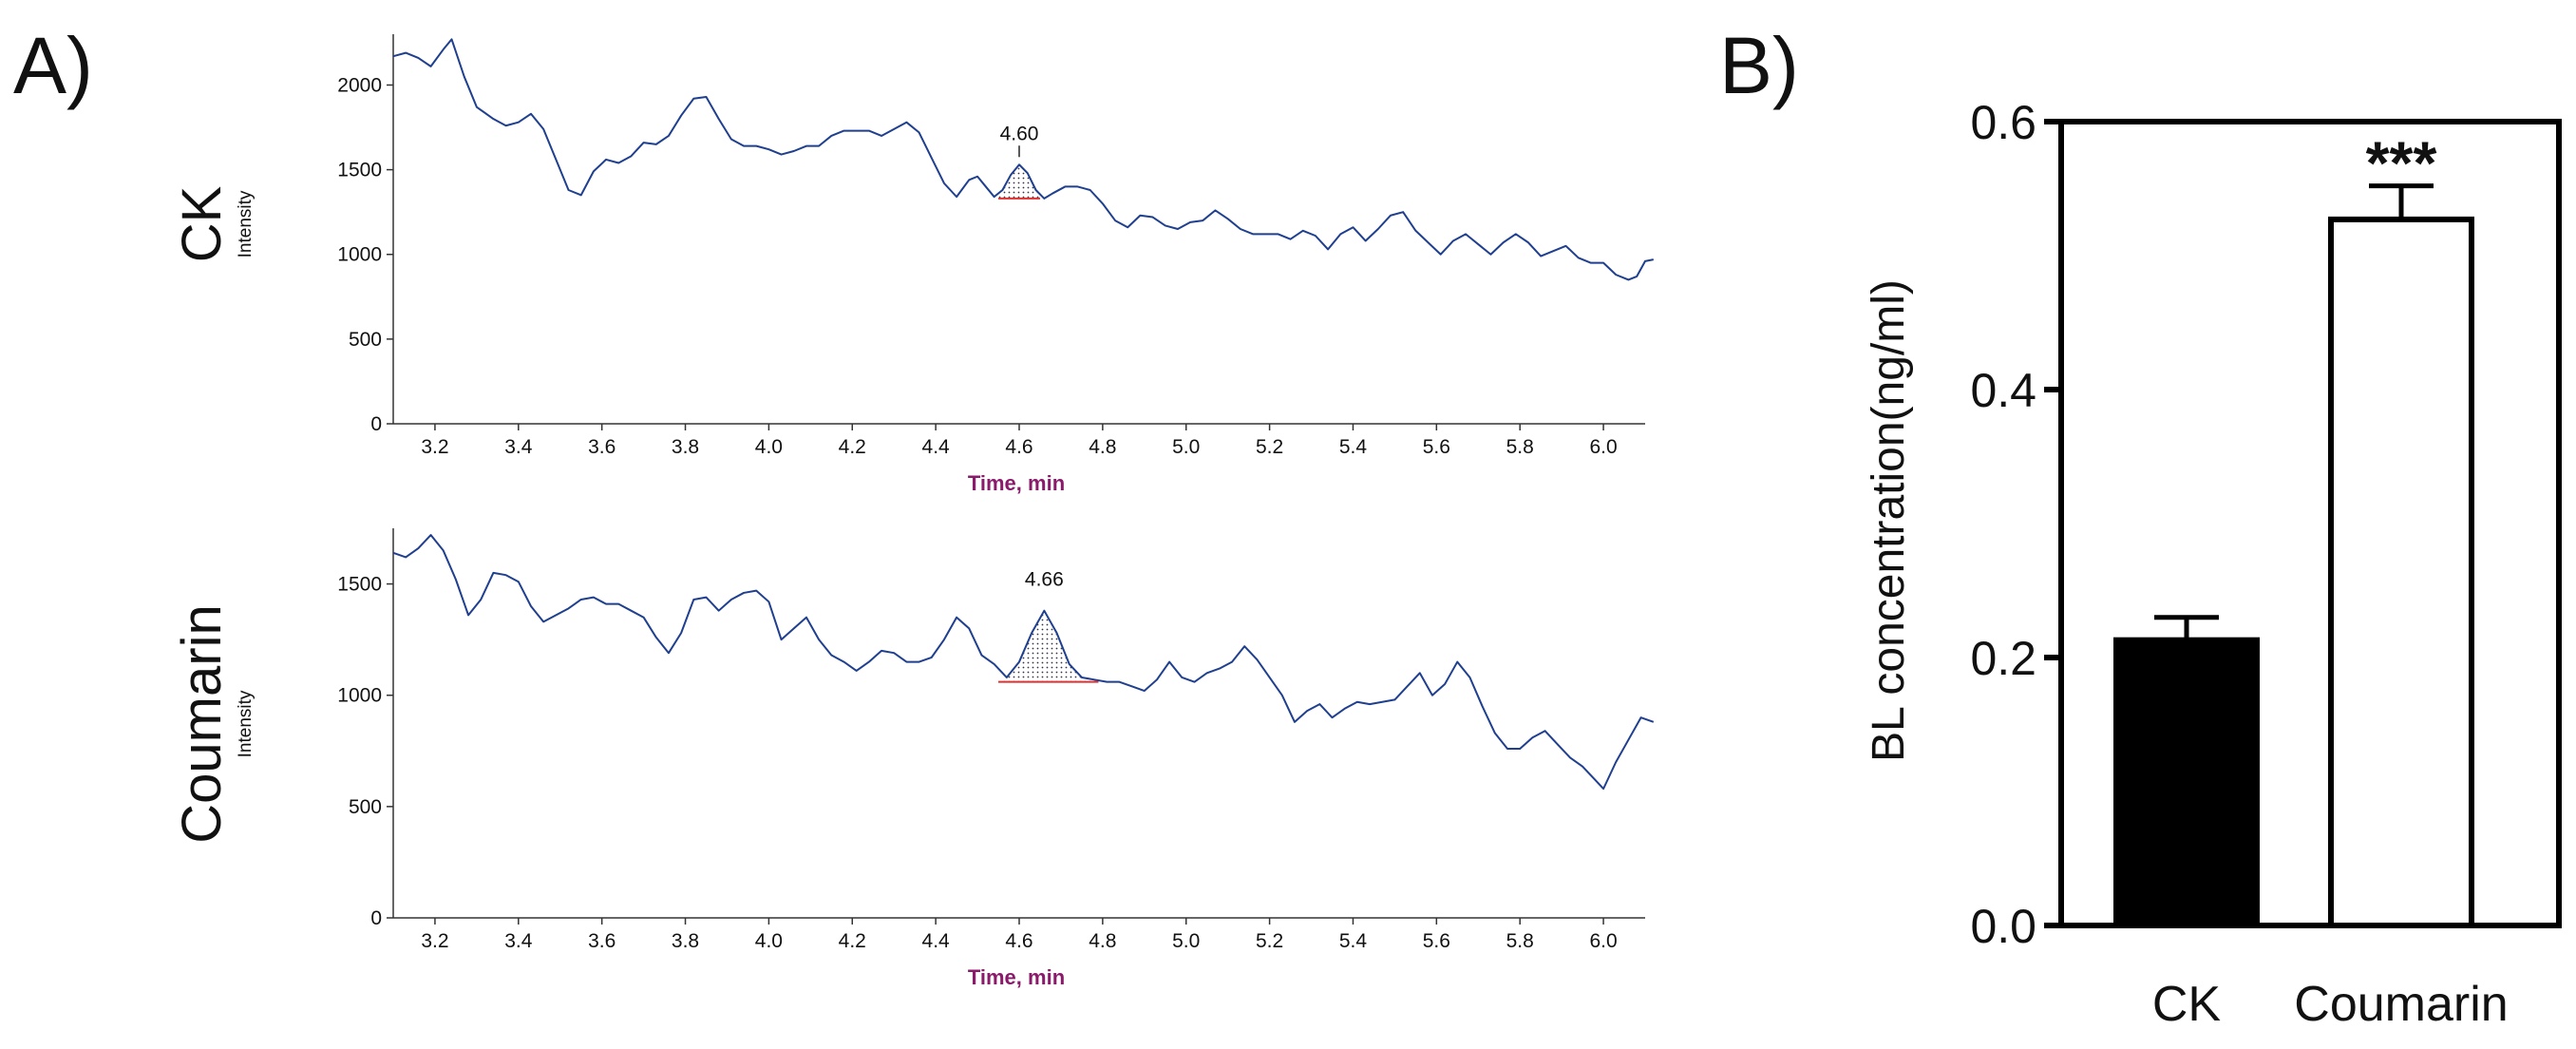 This screenshot has height=1049, width=2576. Describe the element at coordinates (365, 751) in the screenshot. I see `y-axis: 0 500 1000 1500` at that location.